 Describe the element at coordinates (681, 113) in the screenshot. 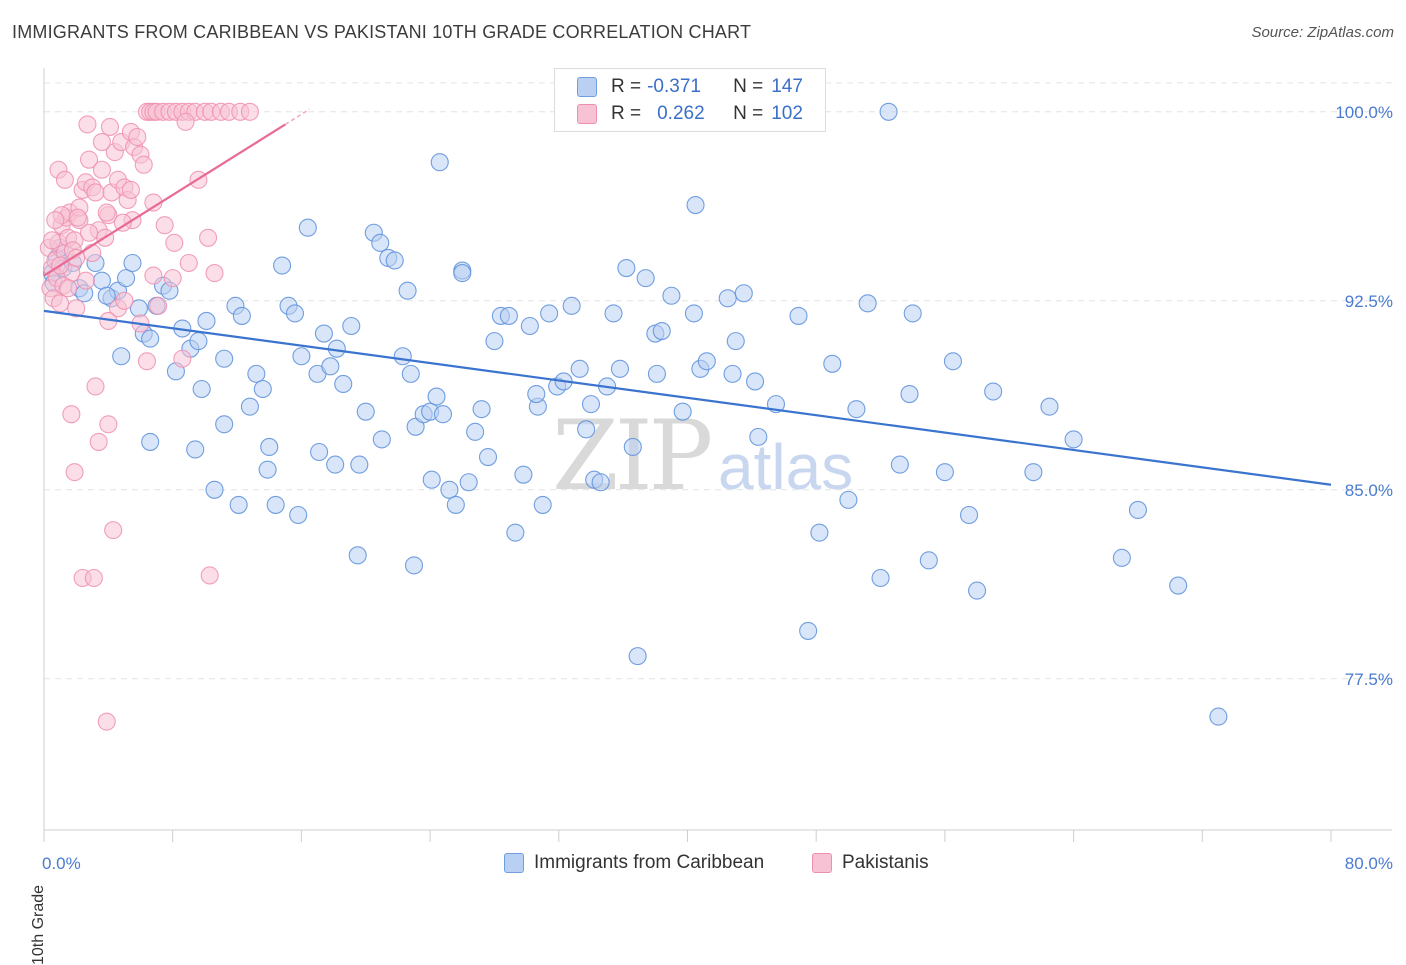

I see `legend-r-value: 0.262` at that location.